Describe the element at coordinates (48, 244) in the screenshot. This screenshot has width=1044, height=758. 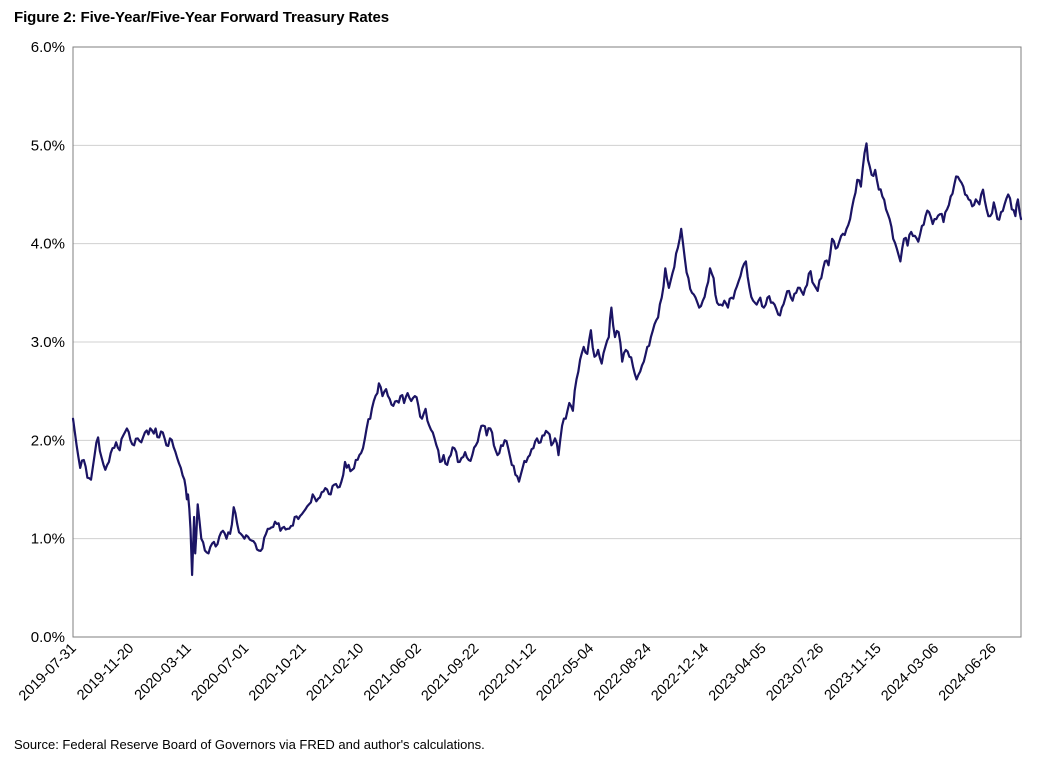
I see `y-tick-label: 4.0%` at that location.